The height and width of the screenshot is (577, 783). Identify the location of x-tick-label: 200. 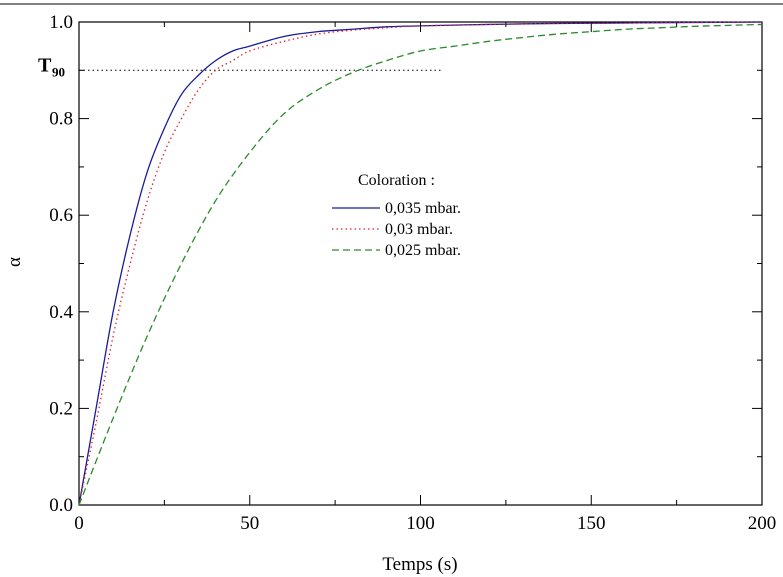
(762, 523).